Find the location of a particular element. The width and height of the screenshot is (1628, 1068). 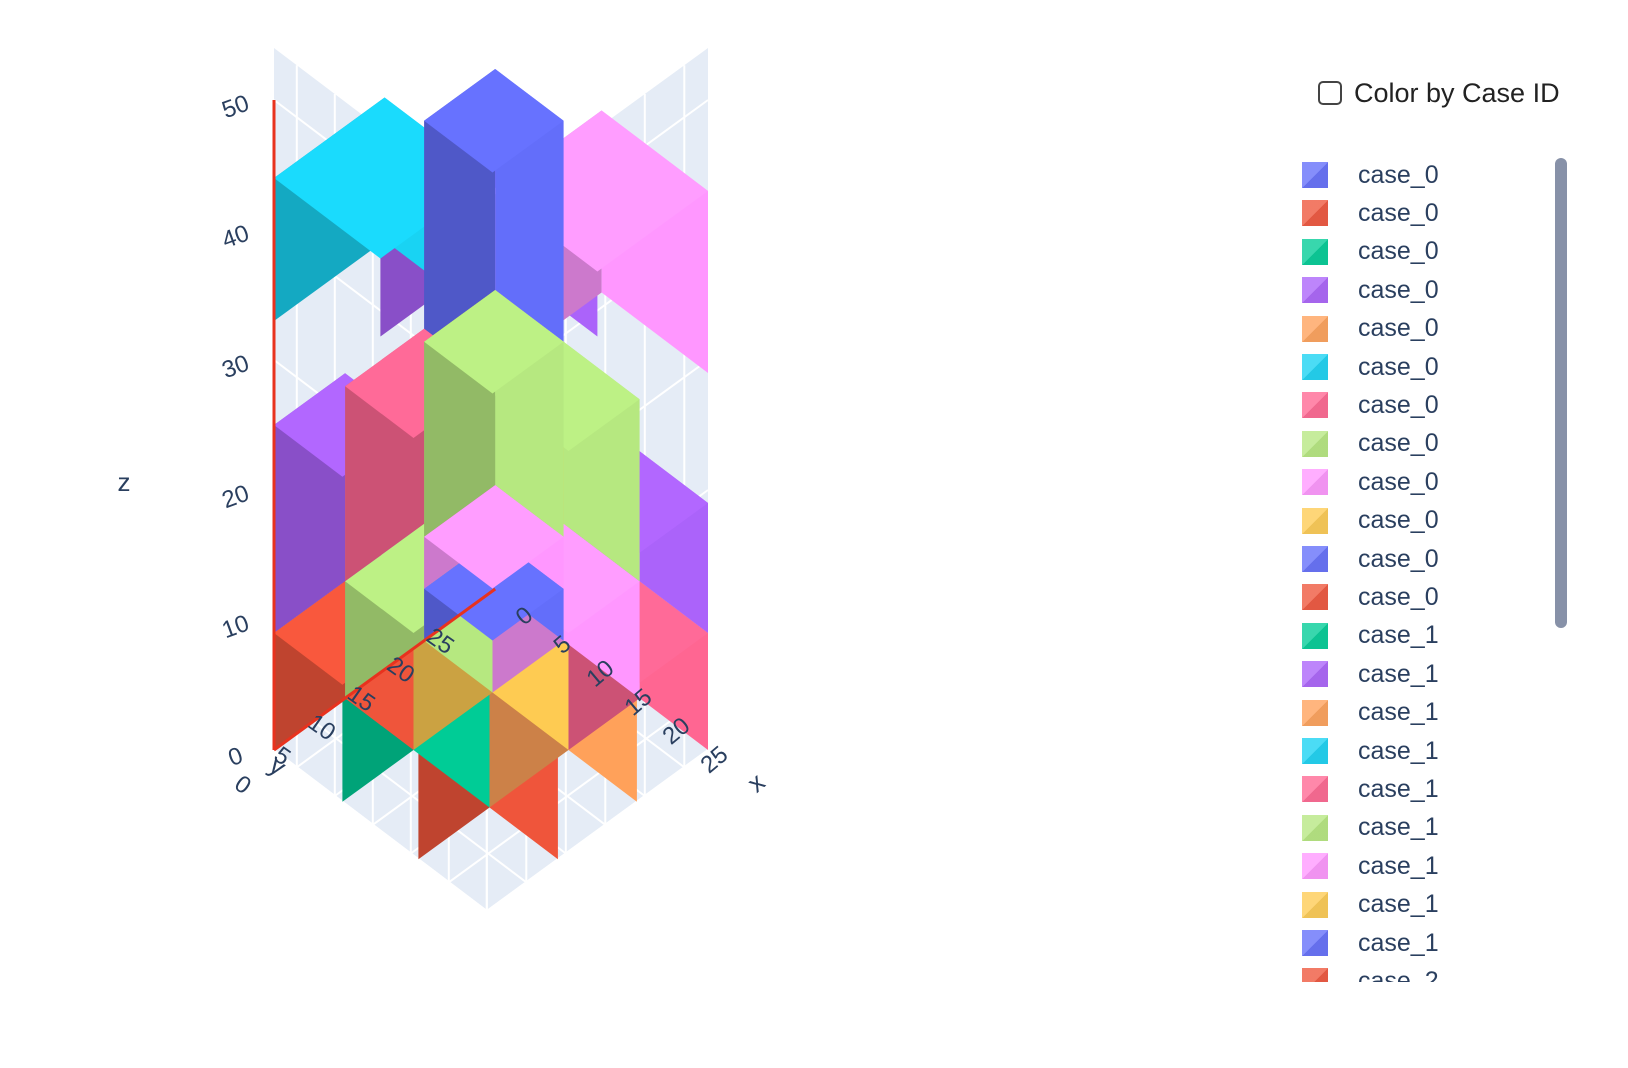

color-by-case-toggle: Color by Case ID is located at coordinates (1439, 93).